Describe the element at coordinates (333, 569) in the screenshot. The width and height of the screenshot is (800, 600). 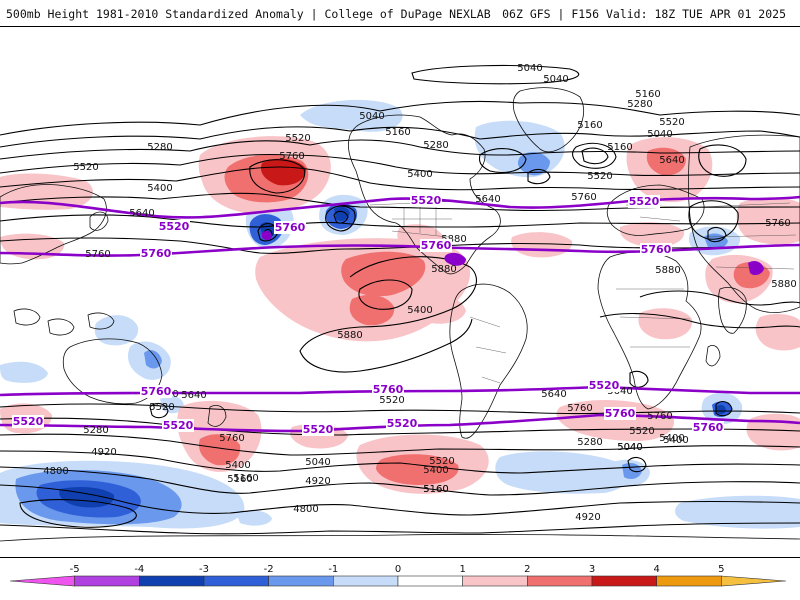
I see `colorbar-tick-label: -1` at that location.